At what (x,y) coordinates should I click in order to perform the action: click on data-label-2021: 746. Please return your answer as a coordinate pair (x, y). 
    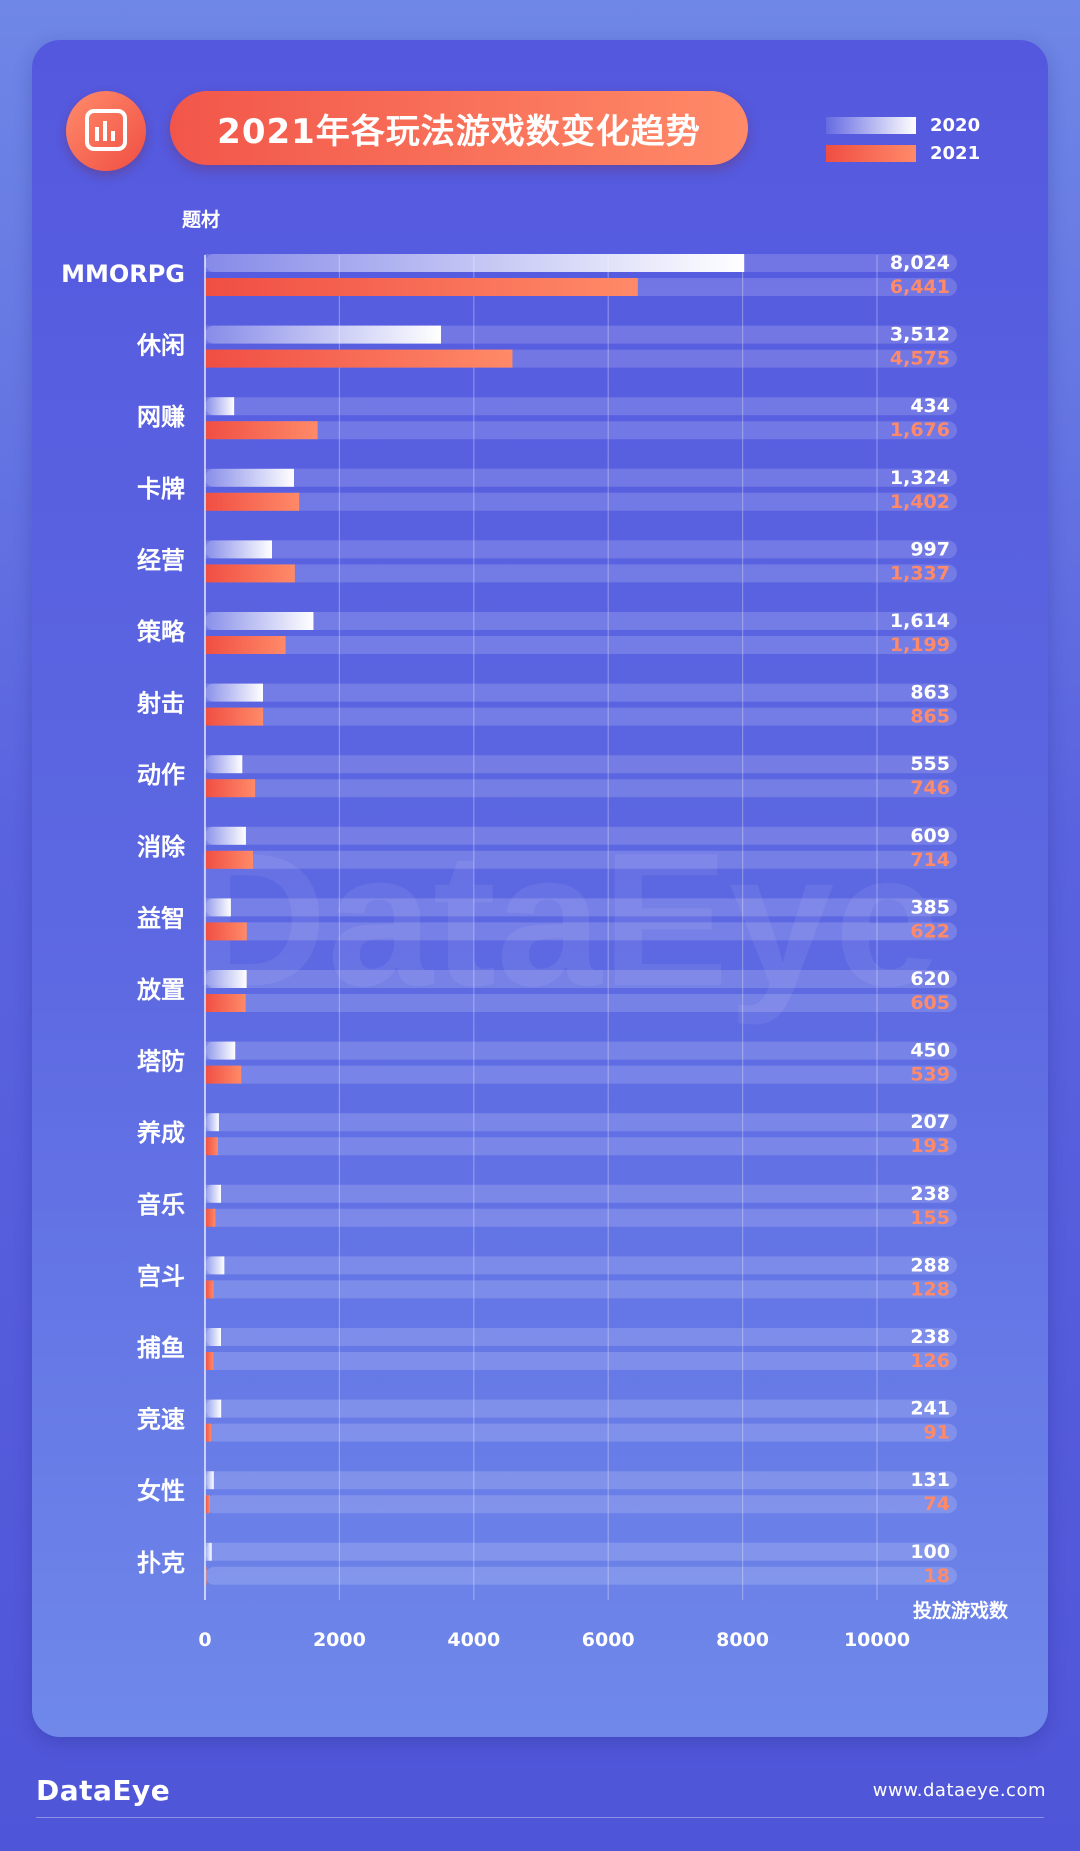
    Looking at the image, I should click on (930, 788).